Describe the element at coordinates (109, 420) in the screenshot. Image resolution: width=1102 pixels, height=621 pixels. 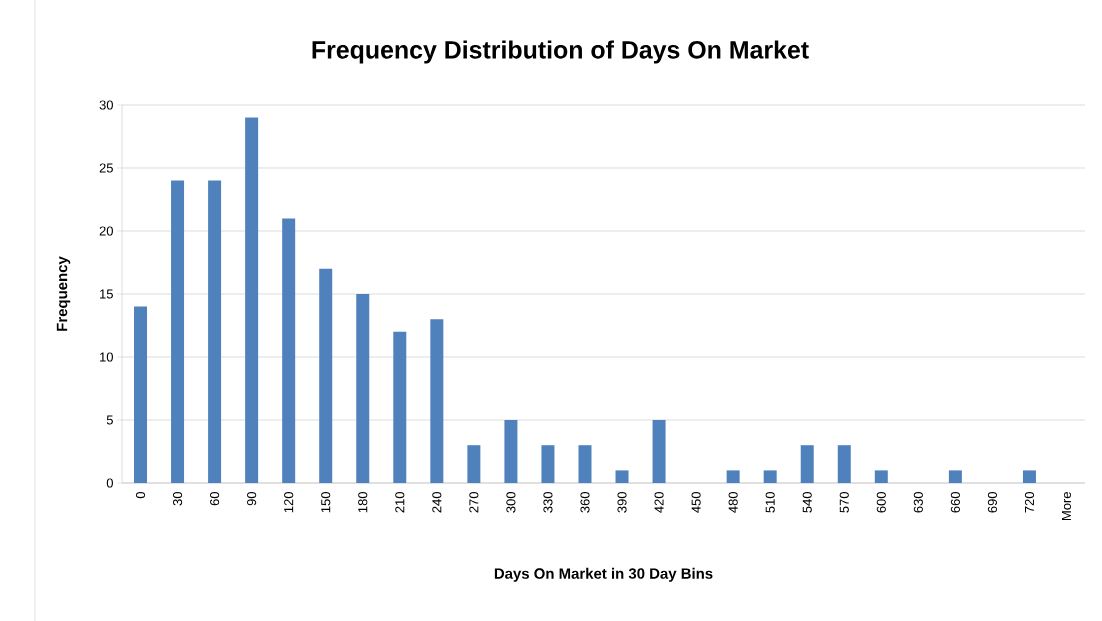
I see `y-tick-label: 5` at that location.